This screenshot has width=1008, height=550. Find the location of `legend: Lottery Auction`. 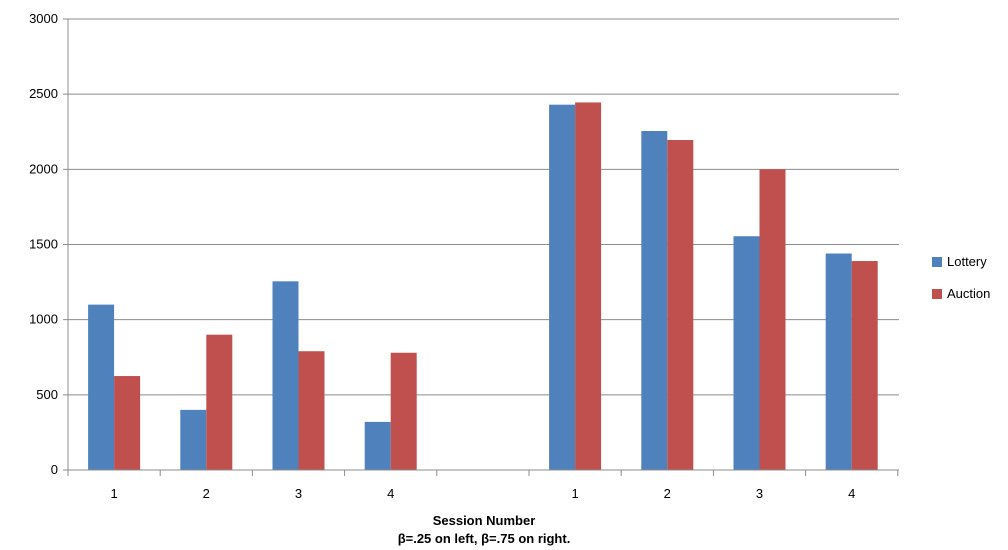

legend: Lottery Auction is located at coordinates (961, 277).